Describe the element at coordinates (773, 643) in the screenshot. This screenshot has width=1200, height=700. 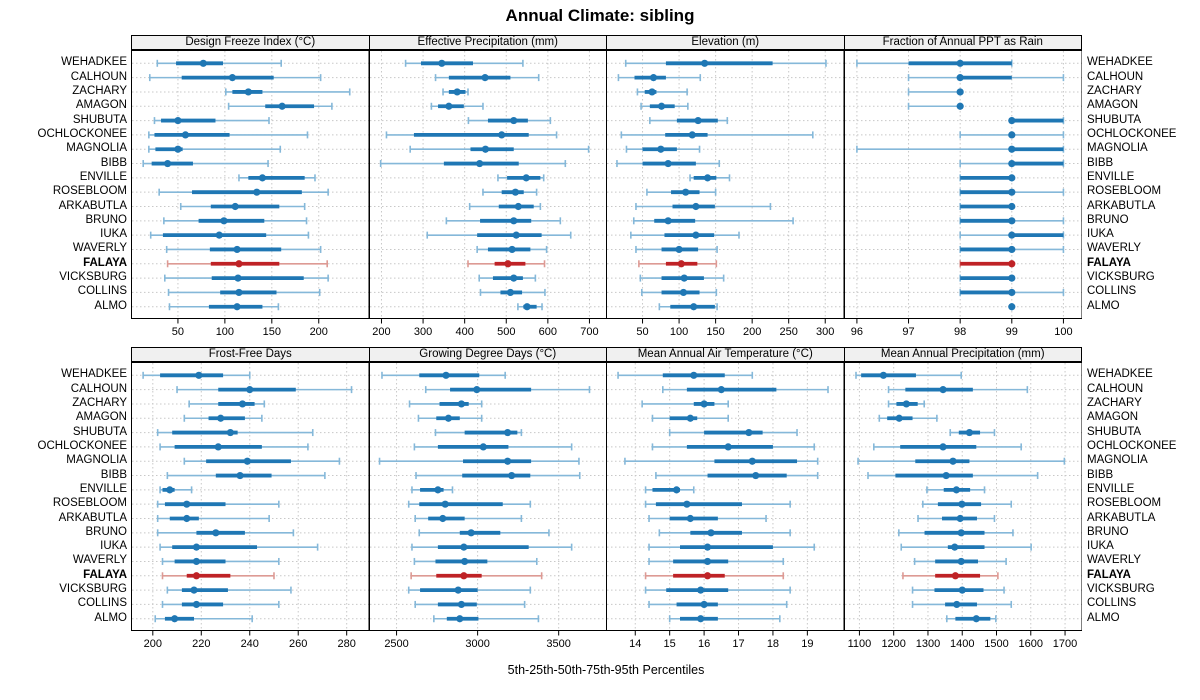
I see `tick-label: 18` at that location.